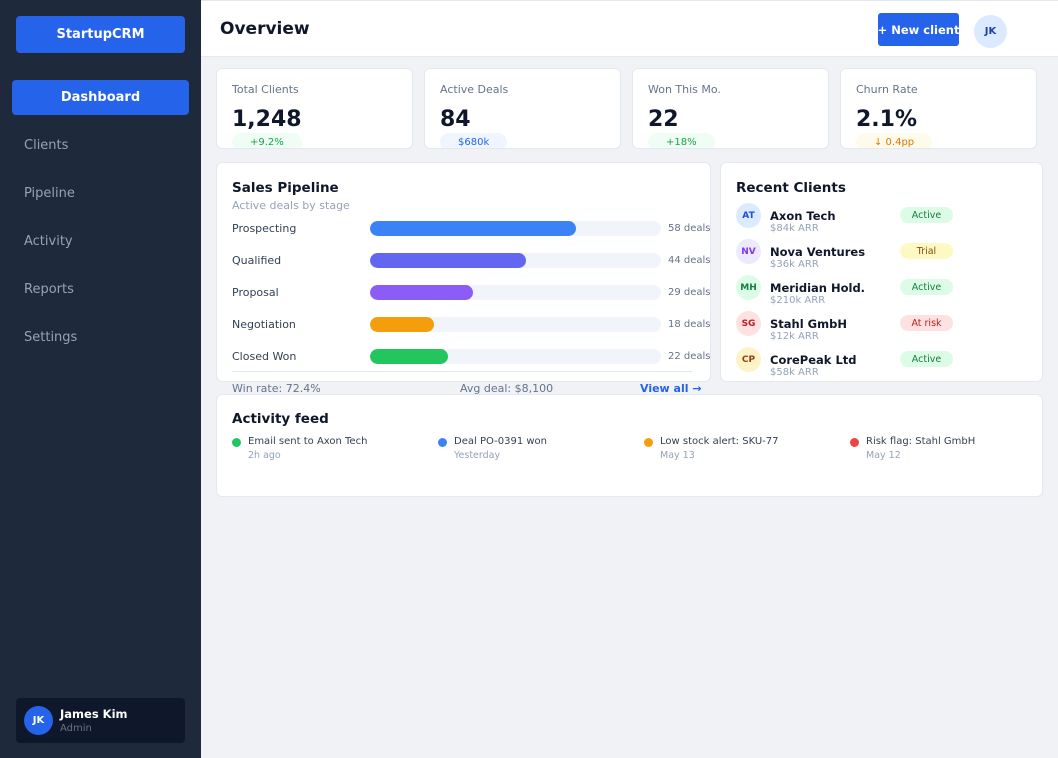  I want to click on pipeline-stage-row: Proposal 29 deals, so click(471, 293).